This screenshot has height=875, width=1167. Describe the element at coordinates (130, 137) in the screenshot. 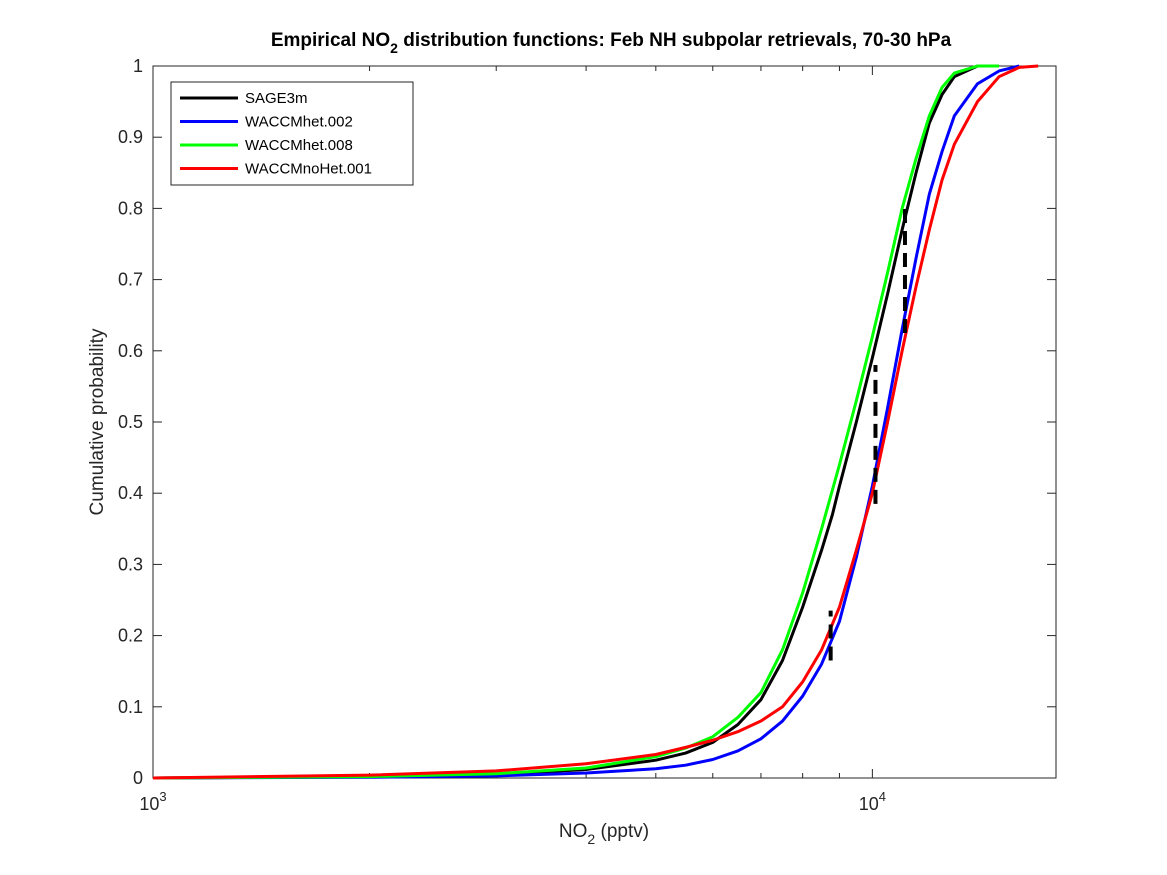

I see `y-tick-label: 0.9` at that location.